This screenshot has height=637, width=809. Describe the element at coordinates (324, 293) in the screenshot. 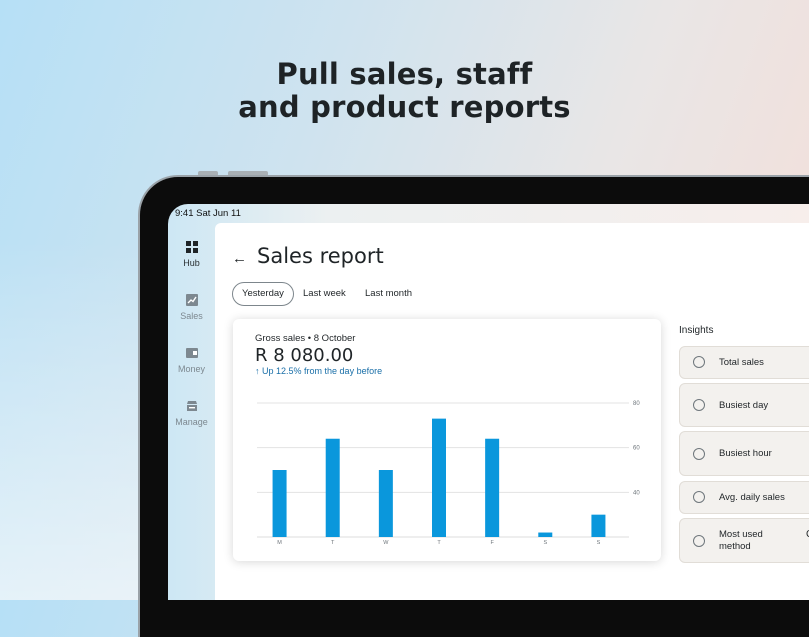

I see `tab-last-week: Last week` at that location.